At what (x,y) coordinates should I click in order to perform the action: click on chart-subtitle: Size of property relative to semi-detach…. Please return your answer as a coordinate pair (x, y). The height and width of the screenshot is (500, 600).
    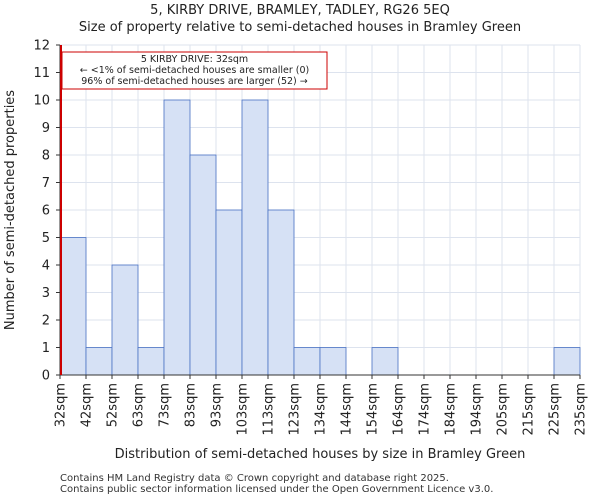
    Looking at the image, I should click on (300, 27).